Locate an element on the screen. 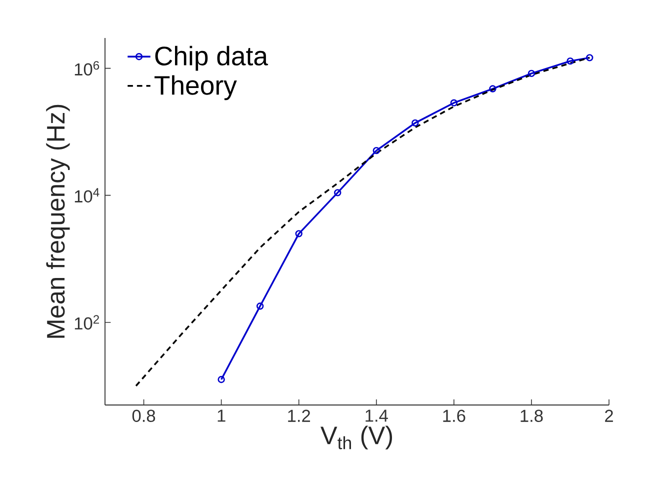  x-axis-title: V$_{th}$ (V) is located at coordinates (356, 438).